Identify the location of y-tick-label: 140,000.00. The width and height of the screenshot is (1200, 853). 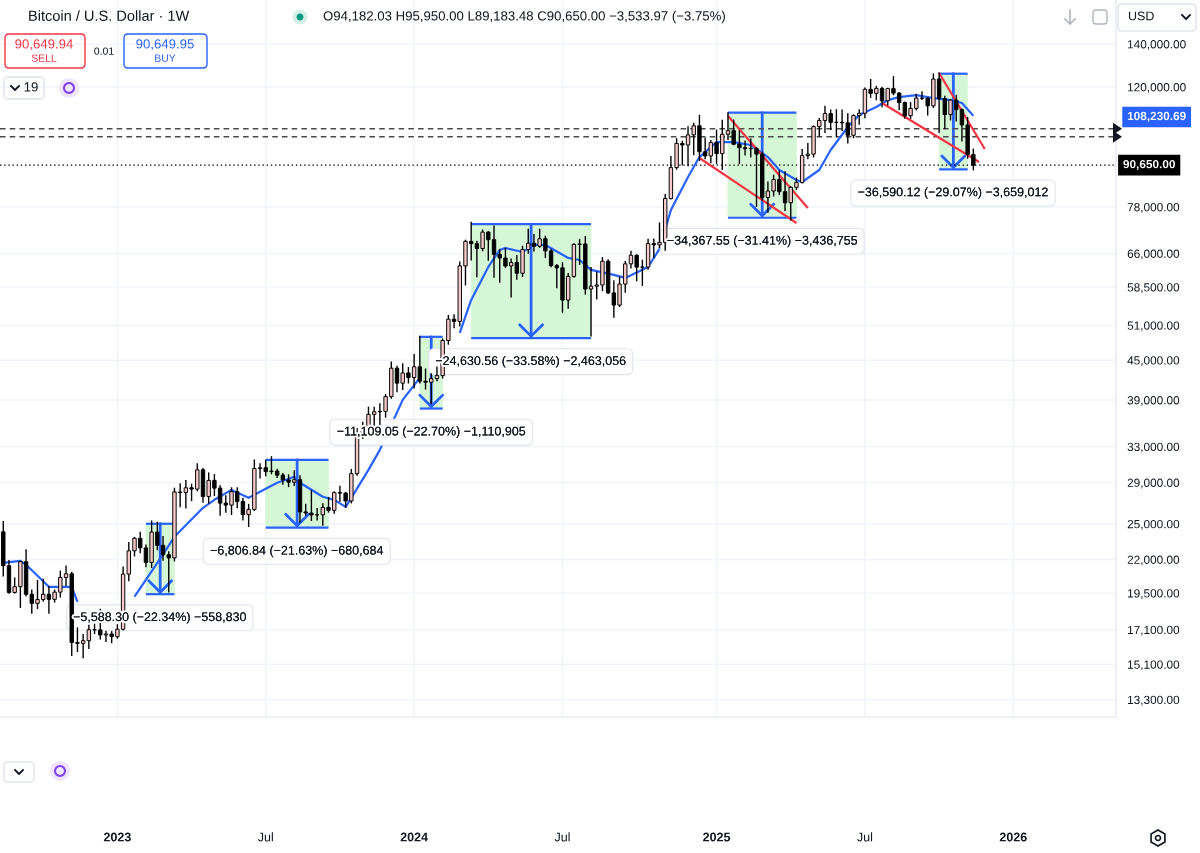
(1157, 45).